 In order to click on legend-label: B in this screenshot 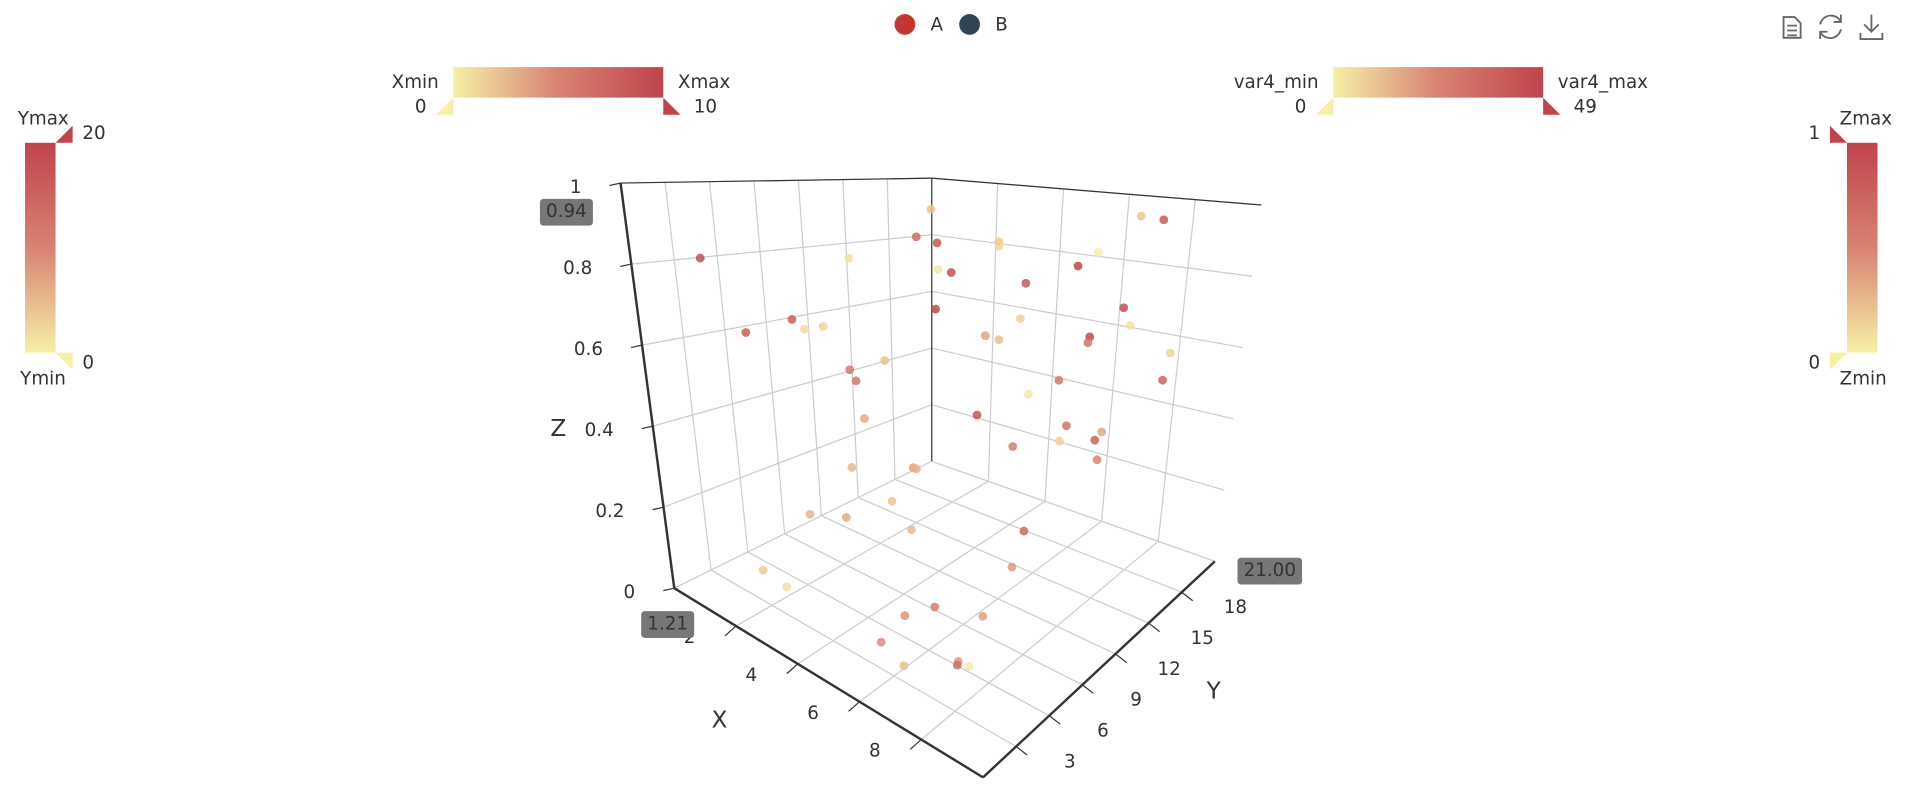, I will do `click(1001, 25)`.